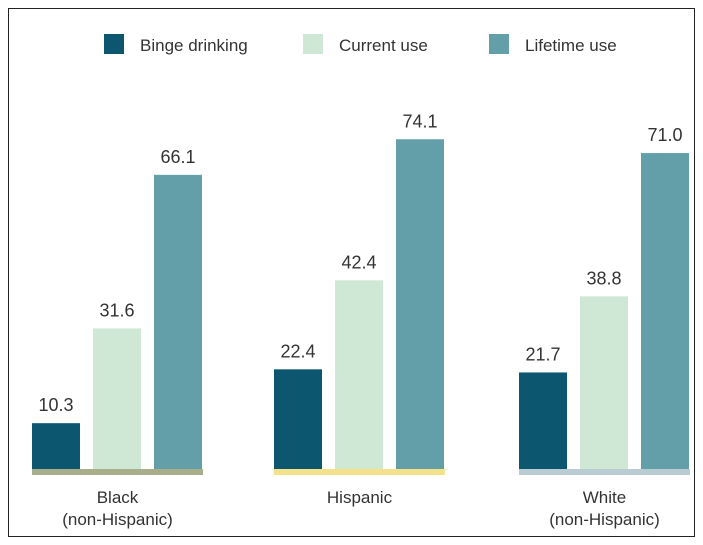 This screenshot has height=545, width=703. Describe the element at coordinates (313, 44) in the screenshot. I see `legend-swatch-current-use` at that location.